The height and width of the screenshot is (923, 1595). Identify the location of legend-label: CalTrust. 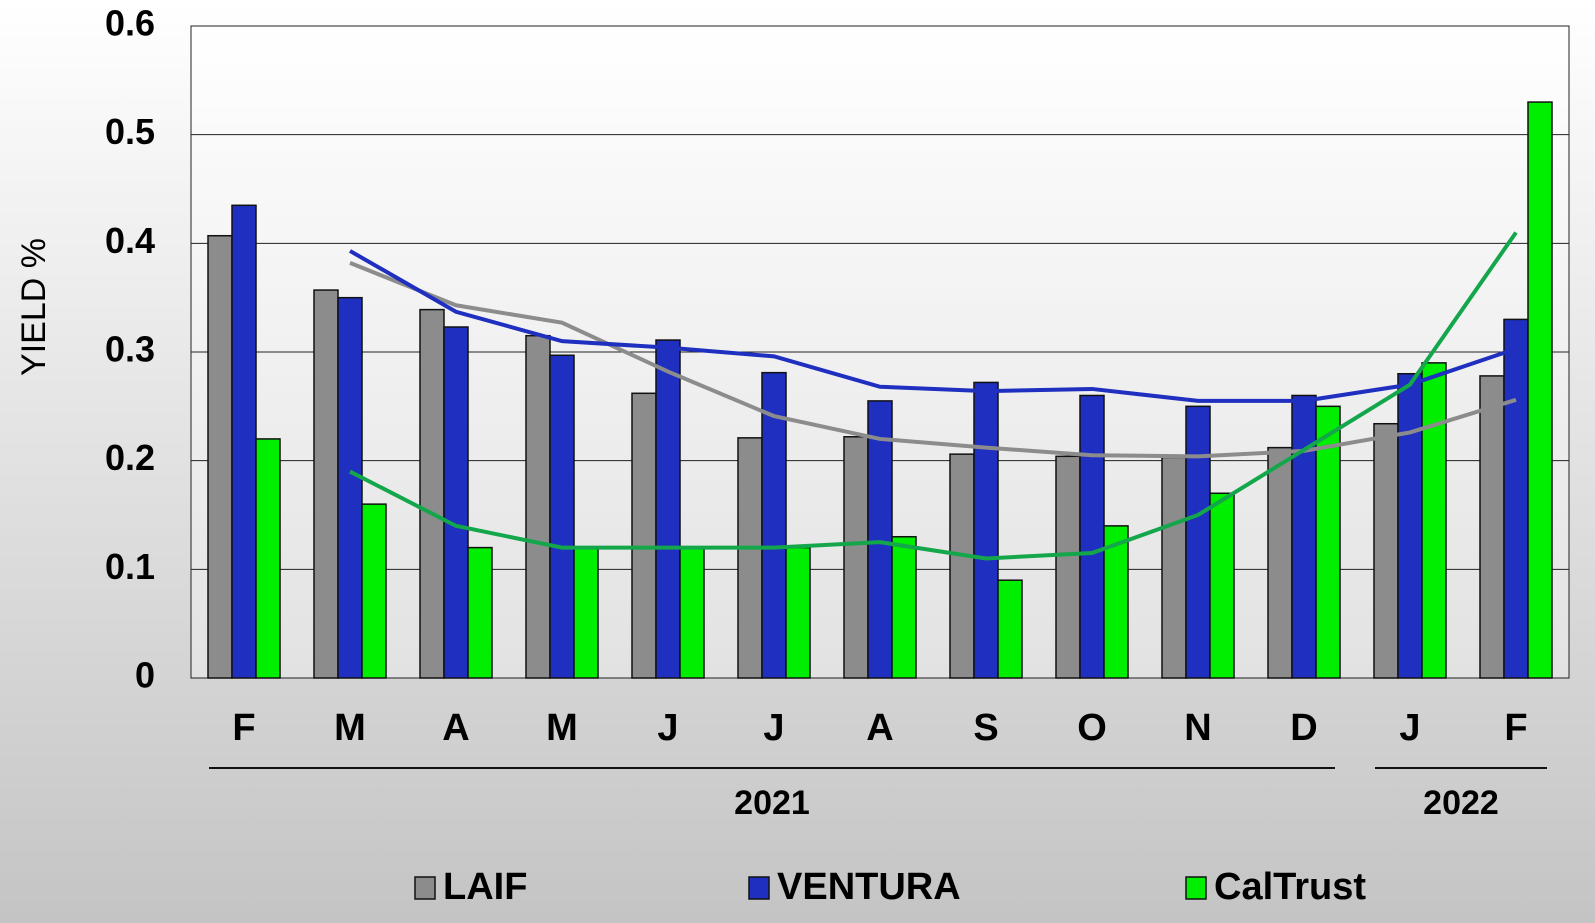
(1290, 887).